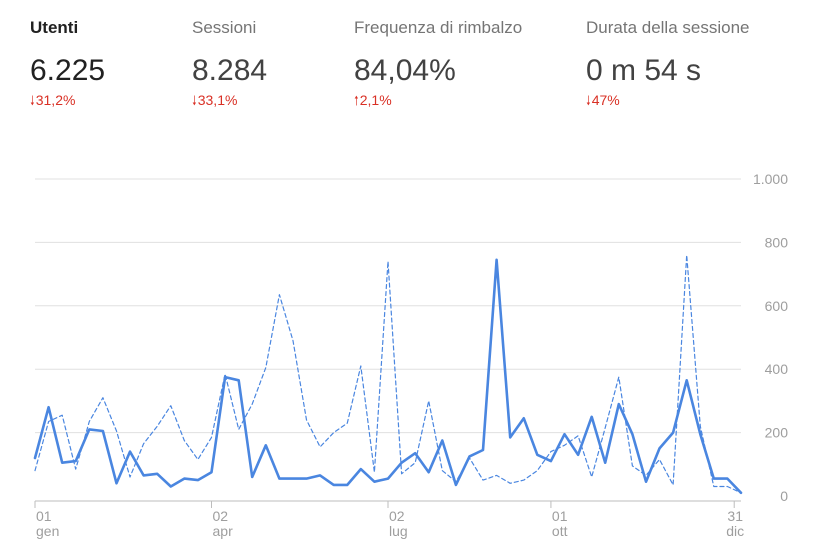 This screenshot has height=547, width=818. I want to click on metric-value: 8.284, so click(230, 70).